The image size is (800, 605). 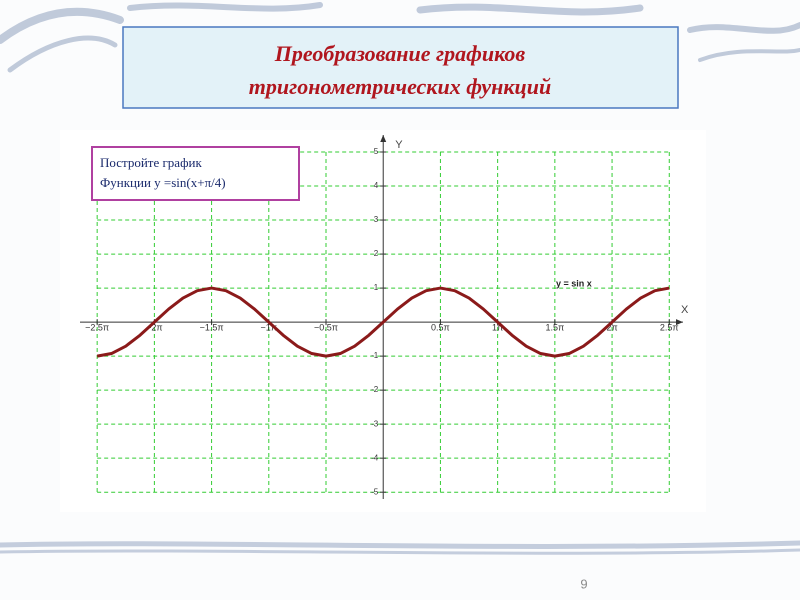 What do you see at coordinates (554, 327) in the screenshot?
I see `x-tick-label: 1.5π` at bounding box center [554, 327].